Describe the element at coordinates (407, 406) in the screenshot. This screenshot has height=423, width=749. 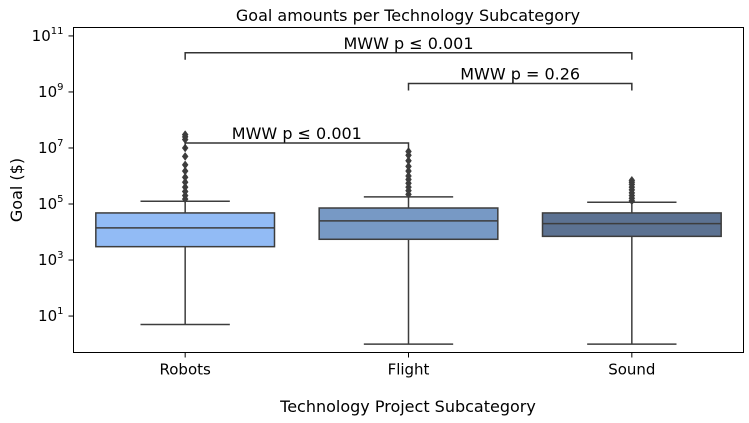
I see `x-axis-label: Technology Project Subcategory` at that location.